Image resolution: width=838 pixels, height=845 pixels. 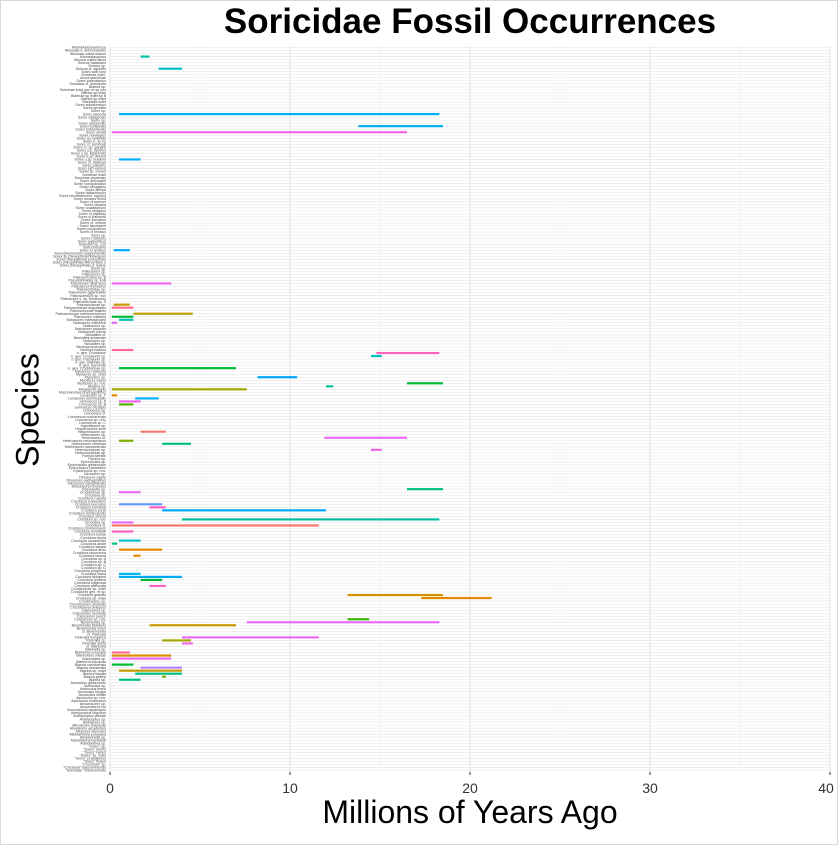 I want to click on y-tick-label: Myosorex sp. indet, so click(x=91, y=374).